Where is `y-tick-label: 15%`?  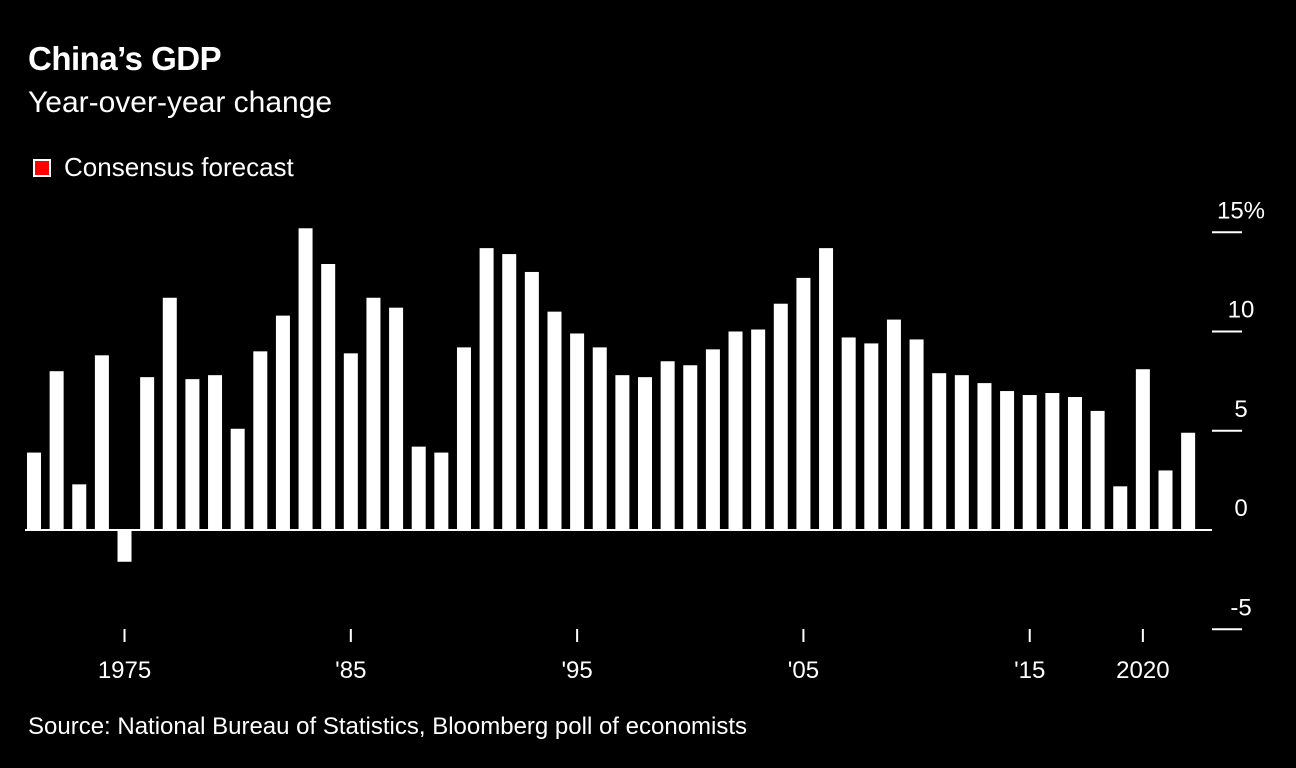 y-tick-label: 15% is located at coordinates (1241, 210).